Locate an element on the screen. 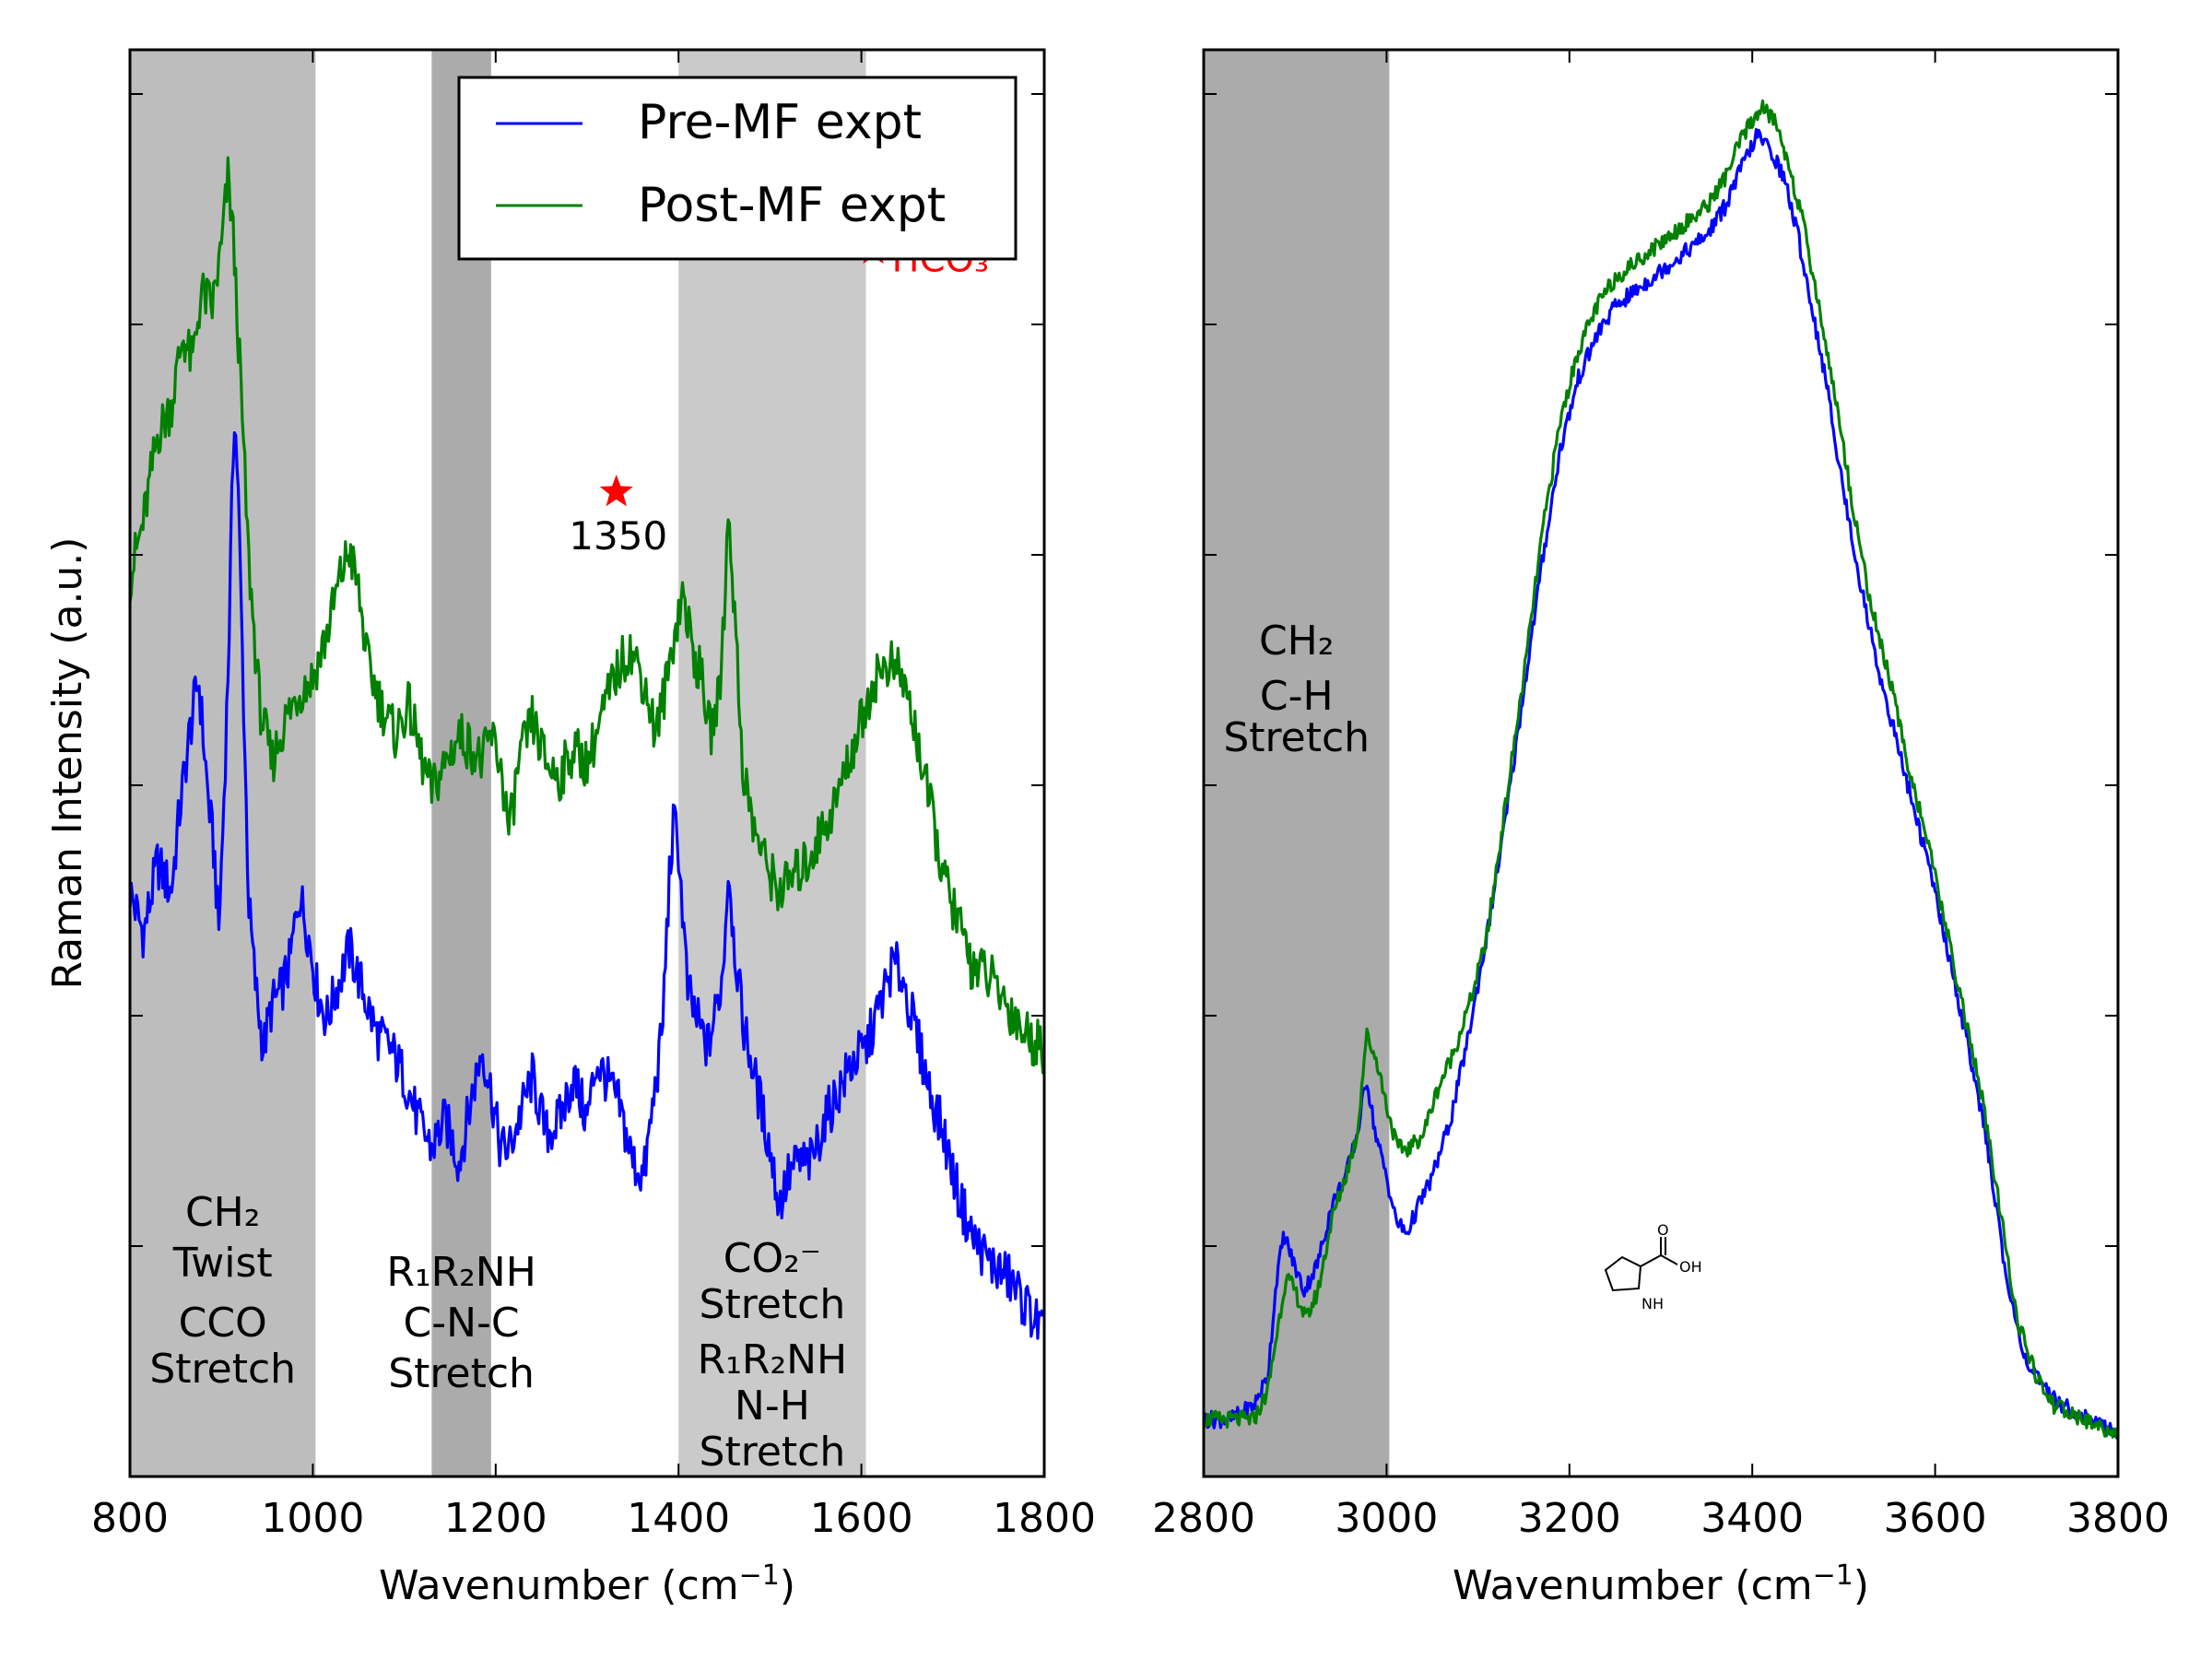 The height and width of the screenshot is (1659, 2212). red-star-icon is located at coordinates (616, 490).